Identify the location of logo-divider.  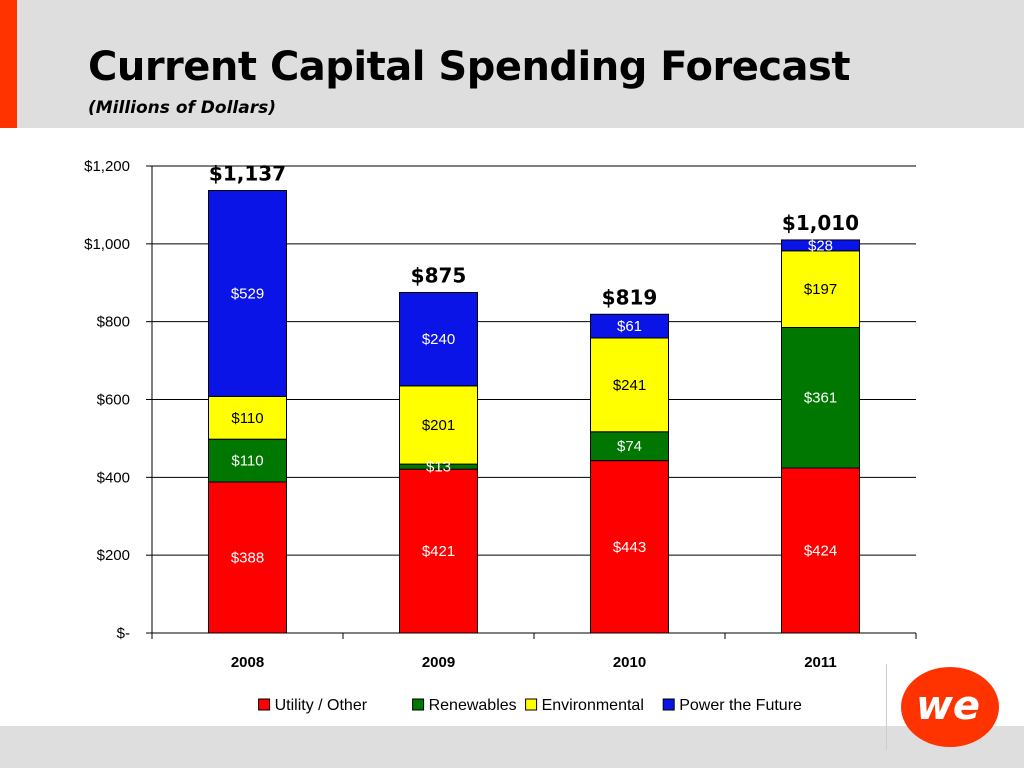
(886, 707).